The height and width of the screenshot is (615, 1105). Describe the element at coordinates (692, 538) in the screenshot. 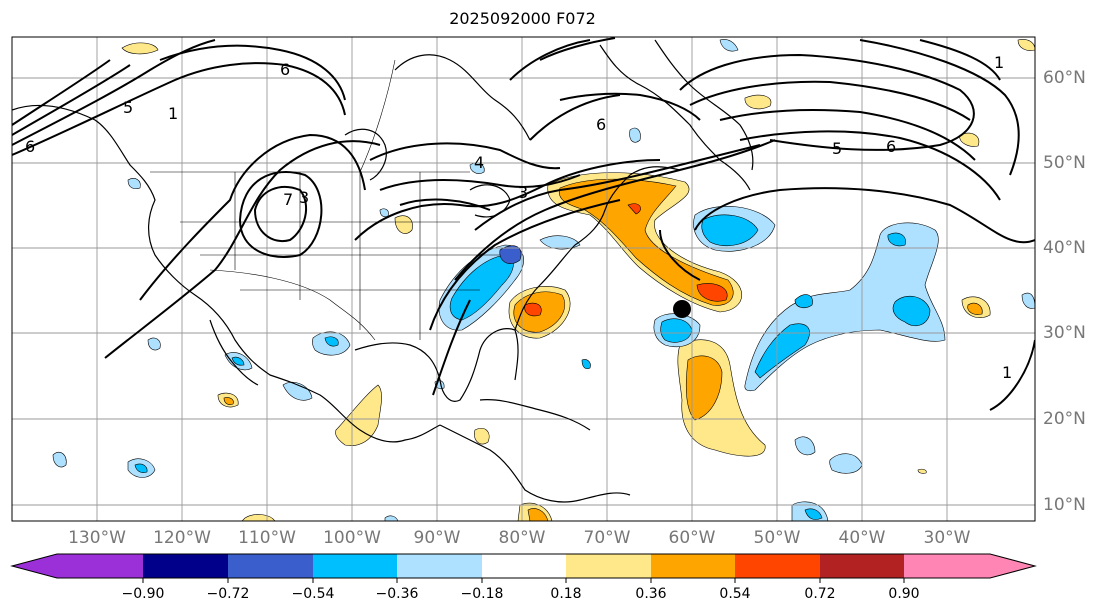

I see `lon-label: 60°W` at that location.